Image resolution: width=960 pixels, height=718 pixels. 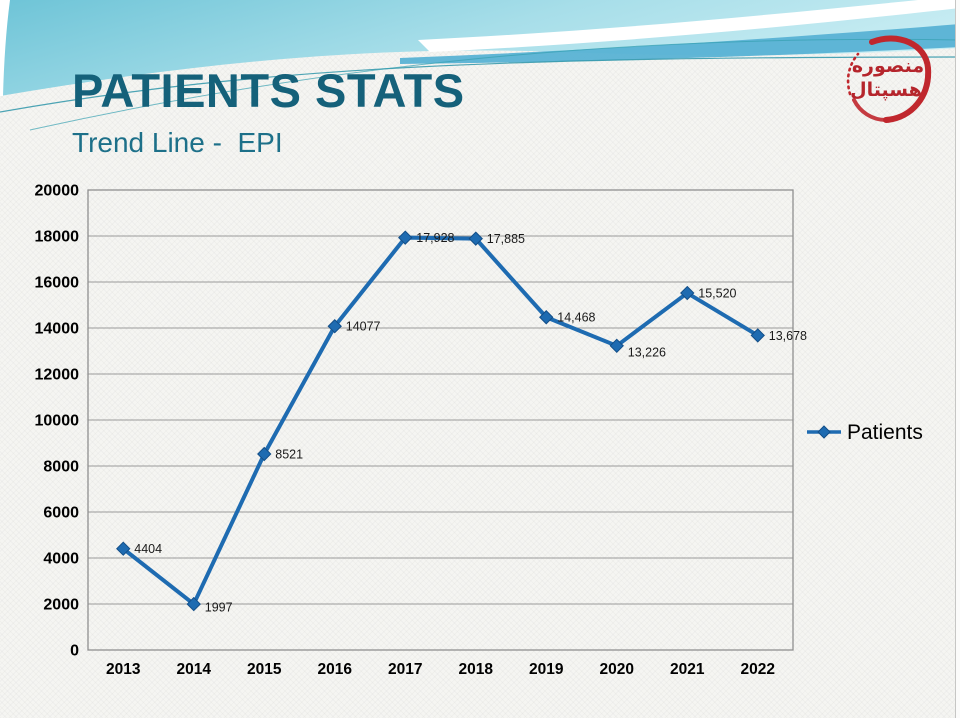 What do you see at coordinates (885, 432) in the screenshot?
I see `legend-label: Patients` at bounding box center [885, 432].